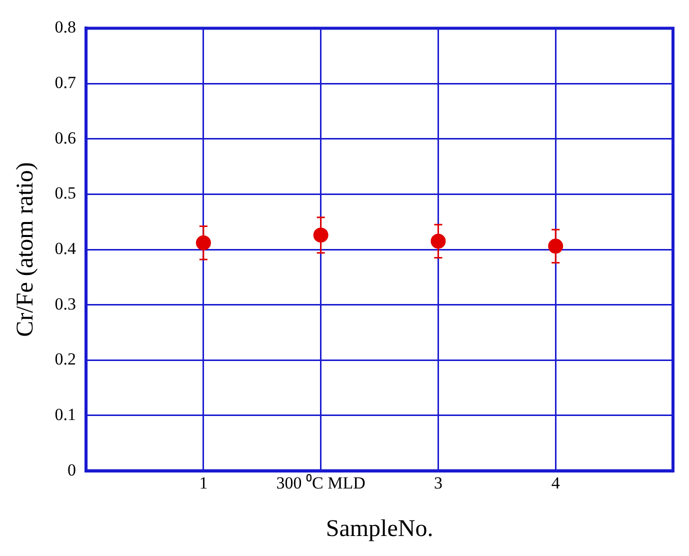 The image size is (689, 556). I want to click on x-axis-title: SampleNo., so click(380, 529).